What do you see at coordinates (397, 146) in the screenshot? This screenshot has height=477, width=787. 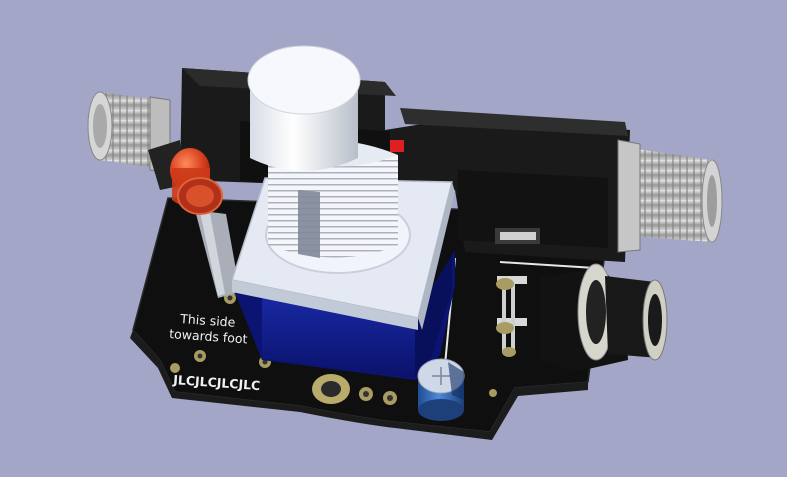 I see `red-indicator` at bounding box center [397, 146].